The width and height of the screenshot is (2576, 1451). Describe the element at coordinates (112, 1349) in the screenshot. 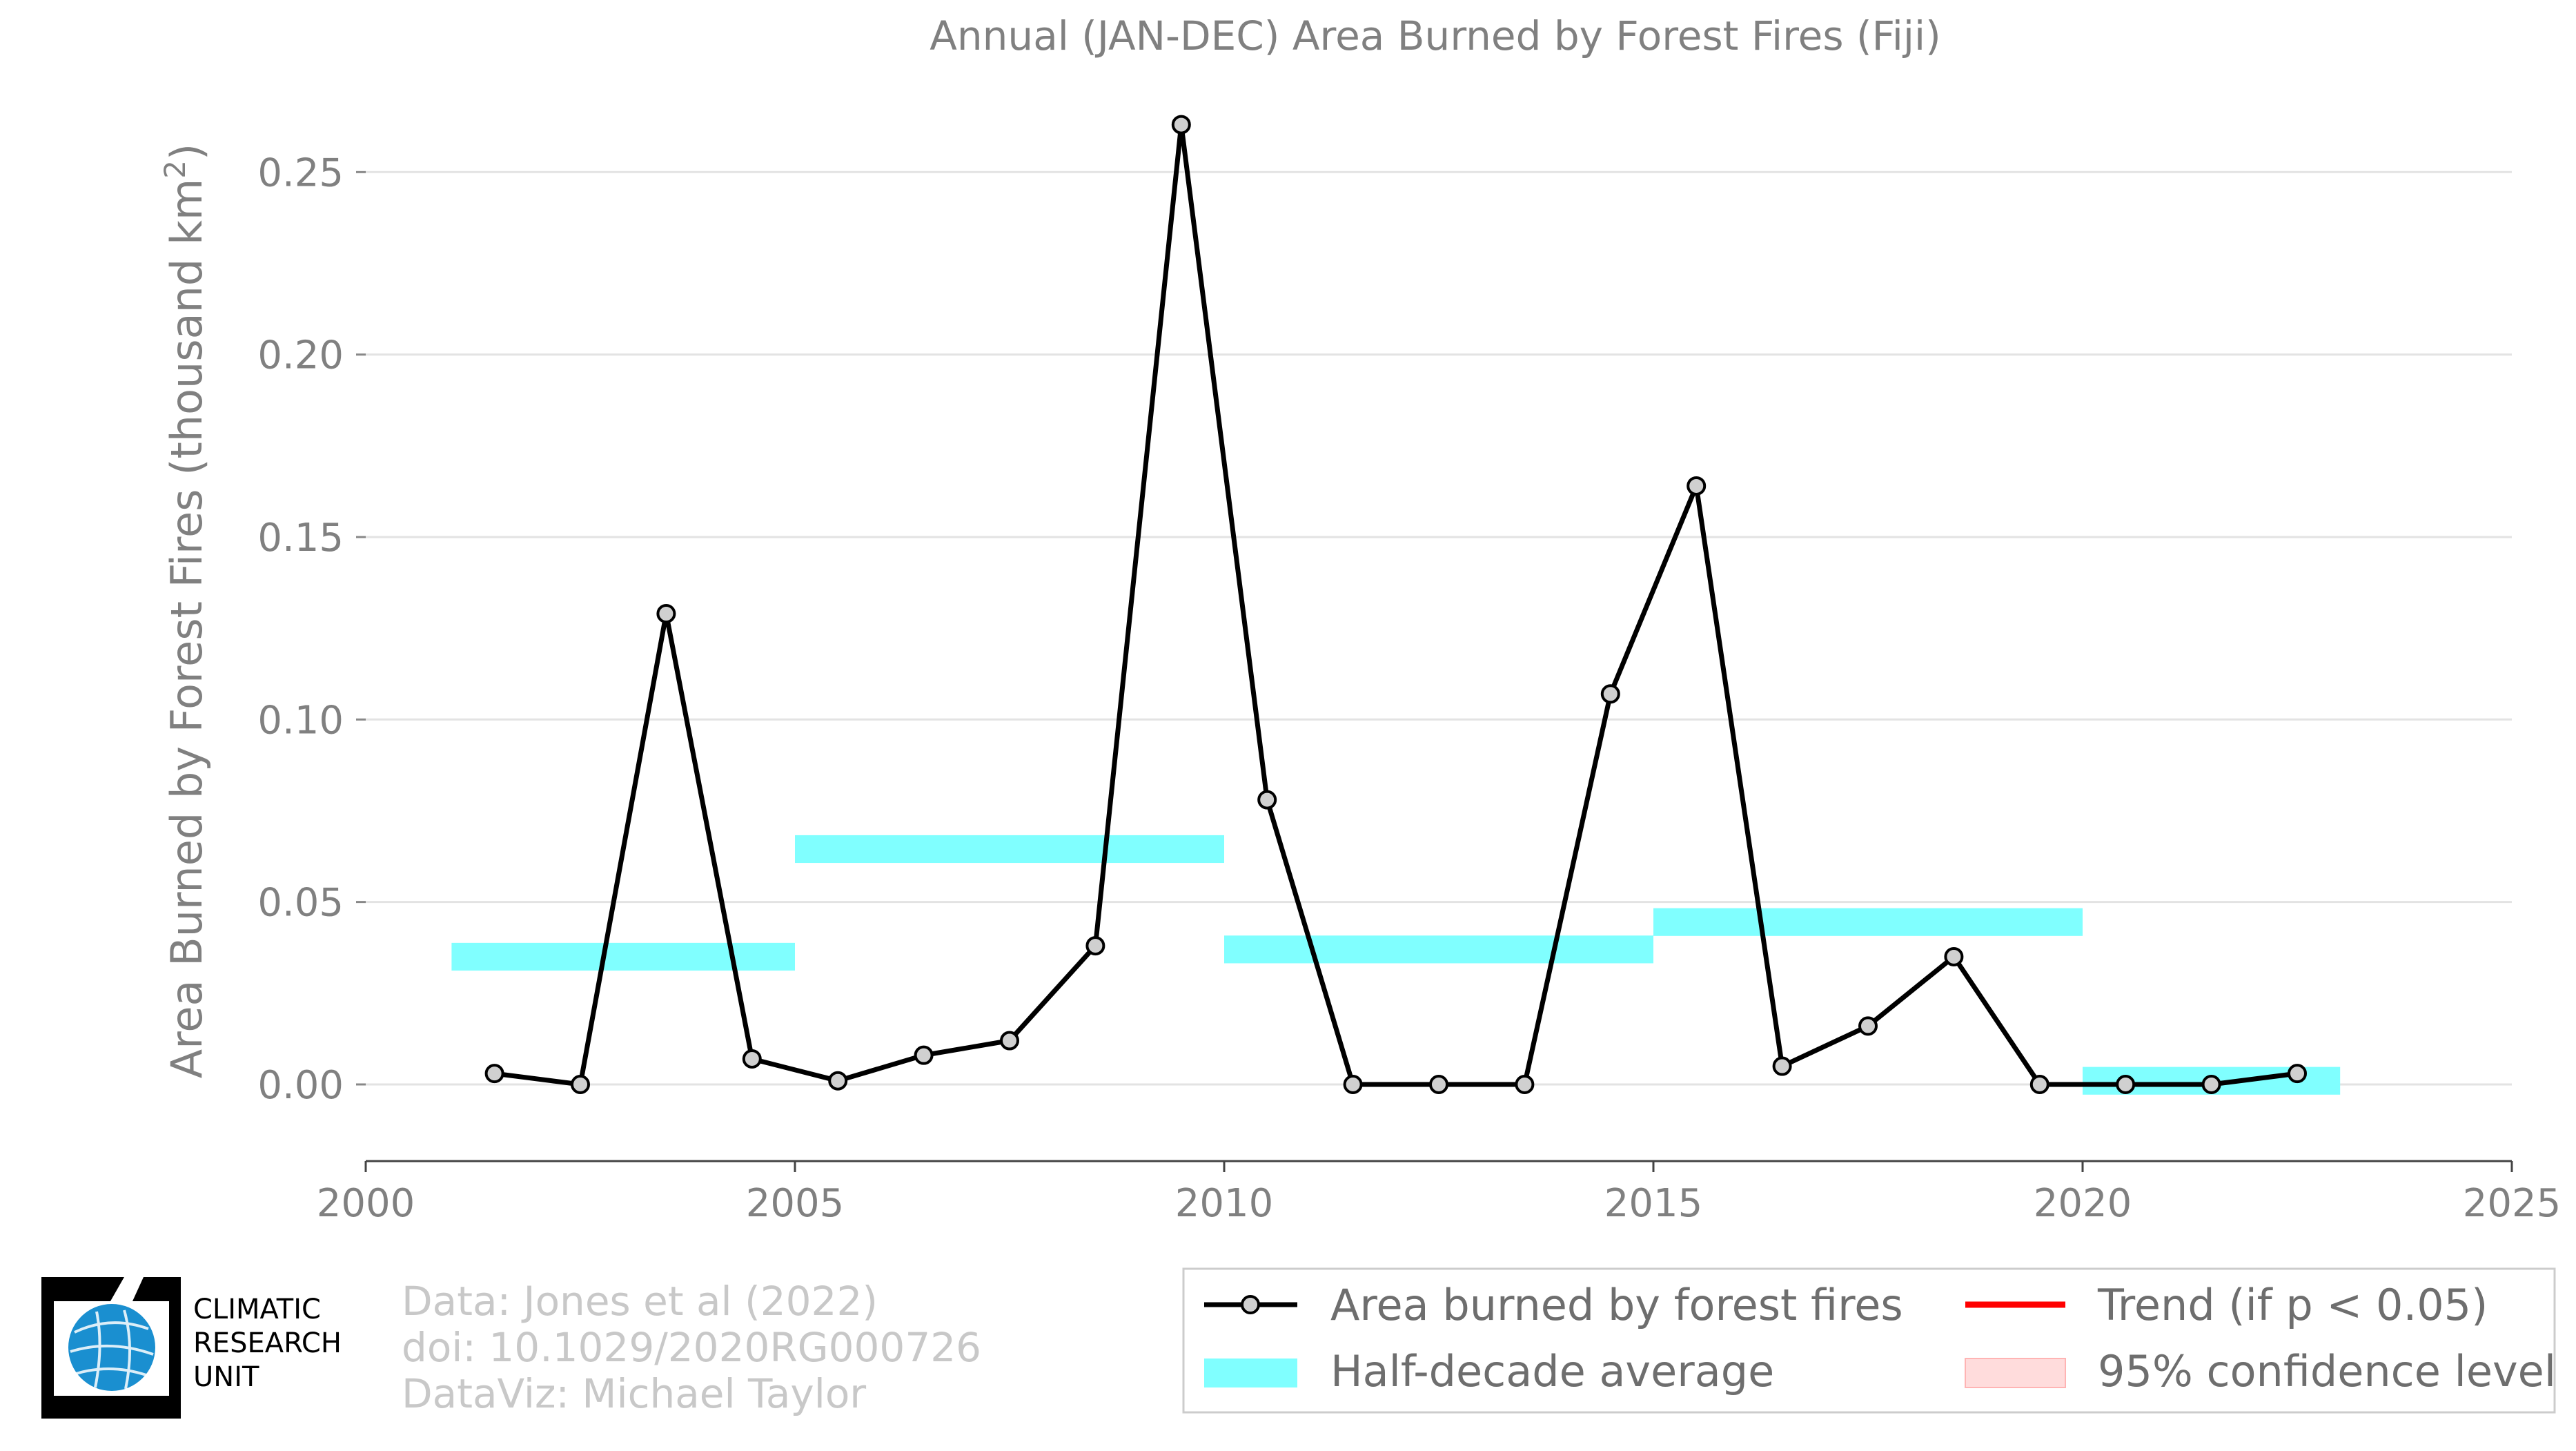

I see `globe-lines-icon` at that location.